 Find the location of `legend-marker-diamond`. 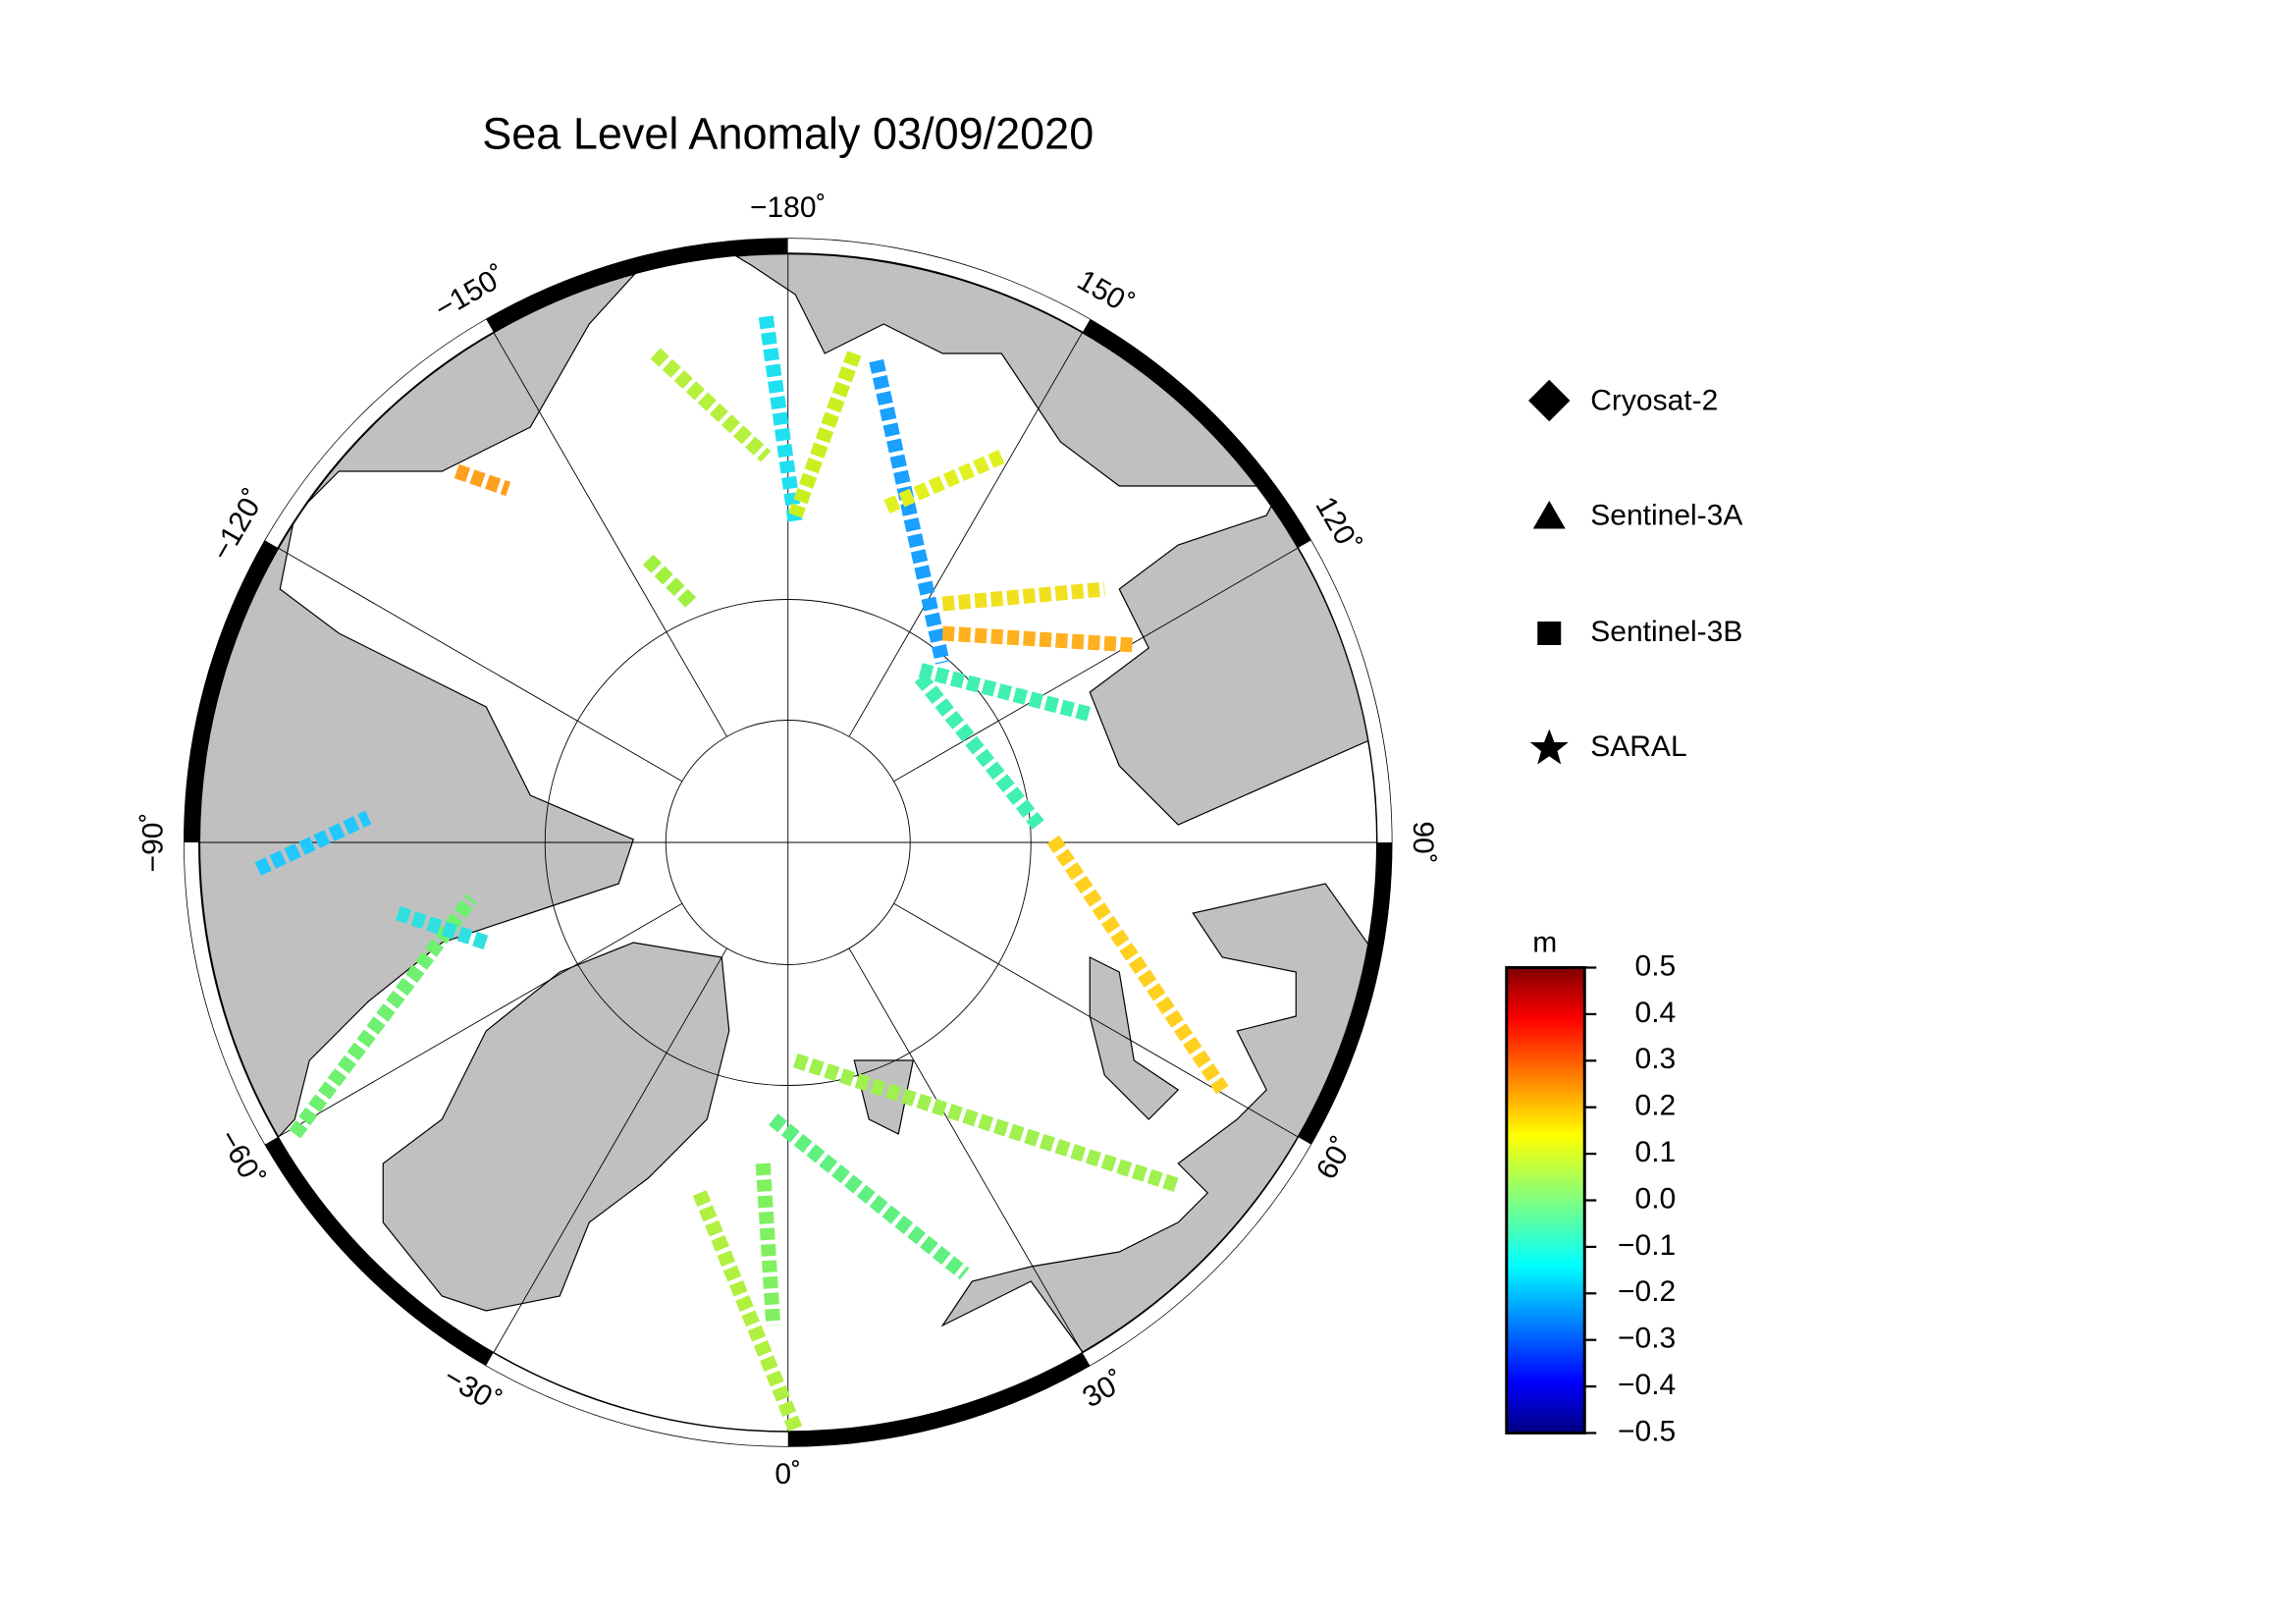

legend-marker-diamond is located at coordinates (1550, 401).